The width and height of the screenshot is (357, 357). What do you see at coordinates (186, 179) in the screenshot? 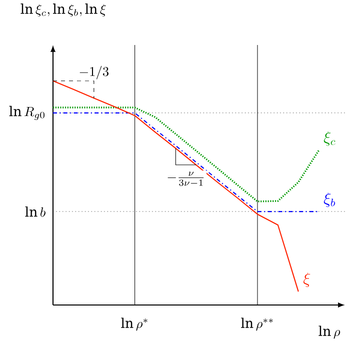
I see `annotation: $-\frac{\nu}{3\nu-1}$` at bounding box center [186, 179].